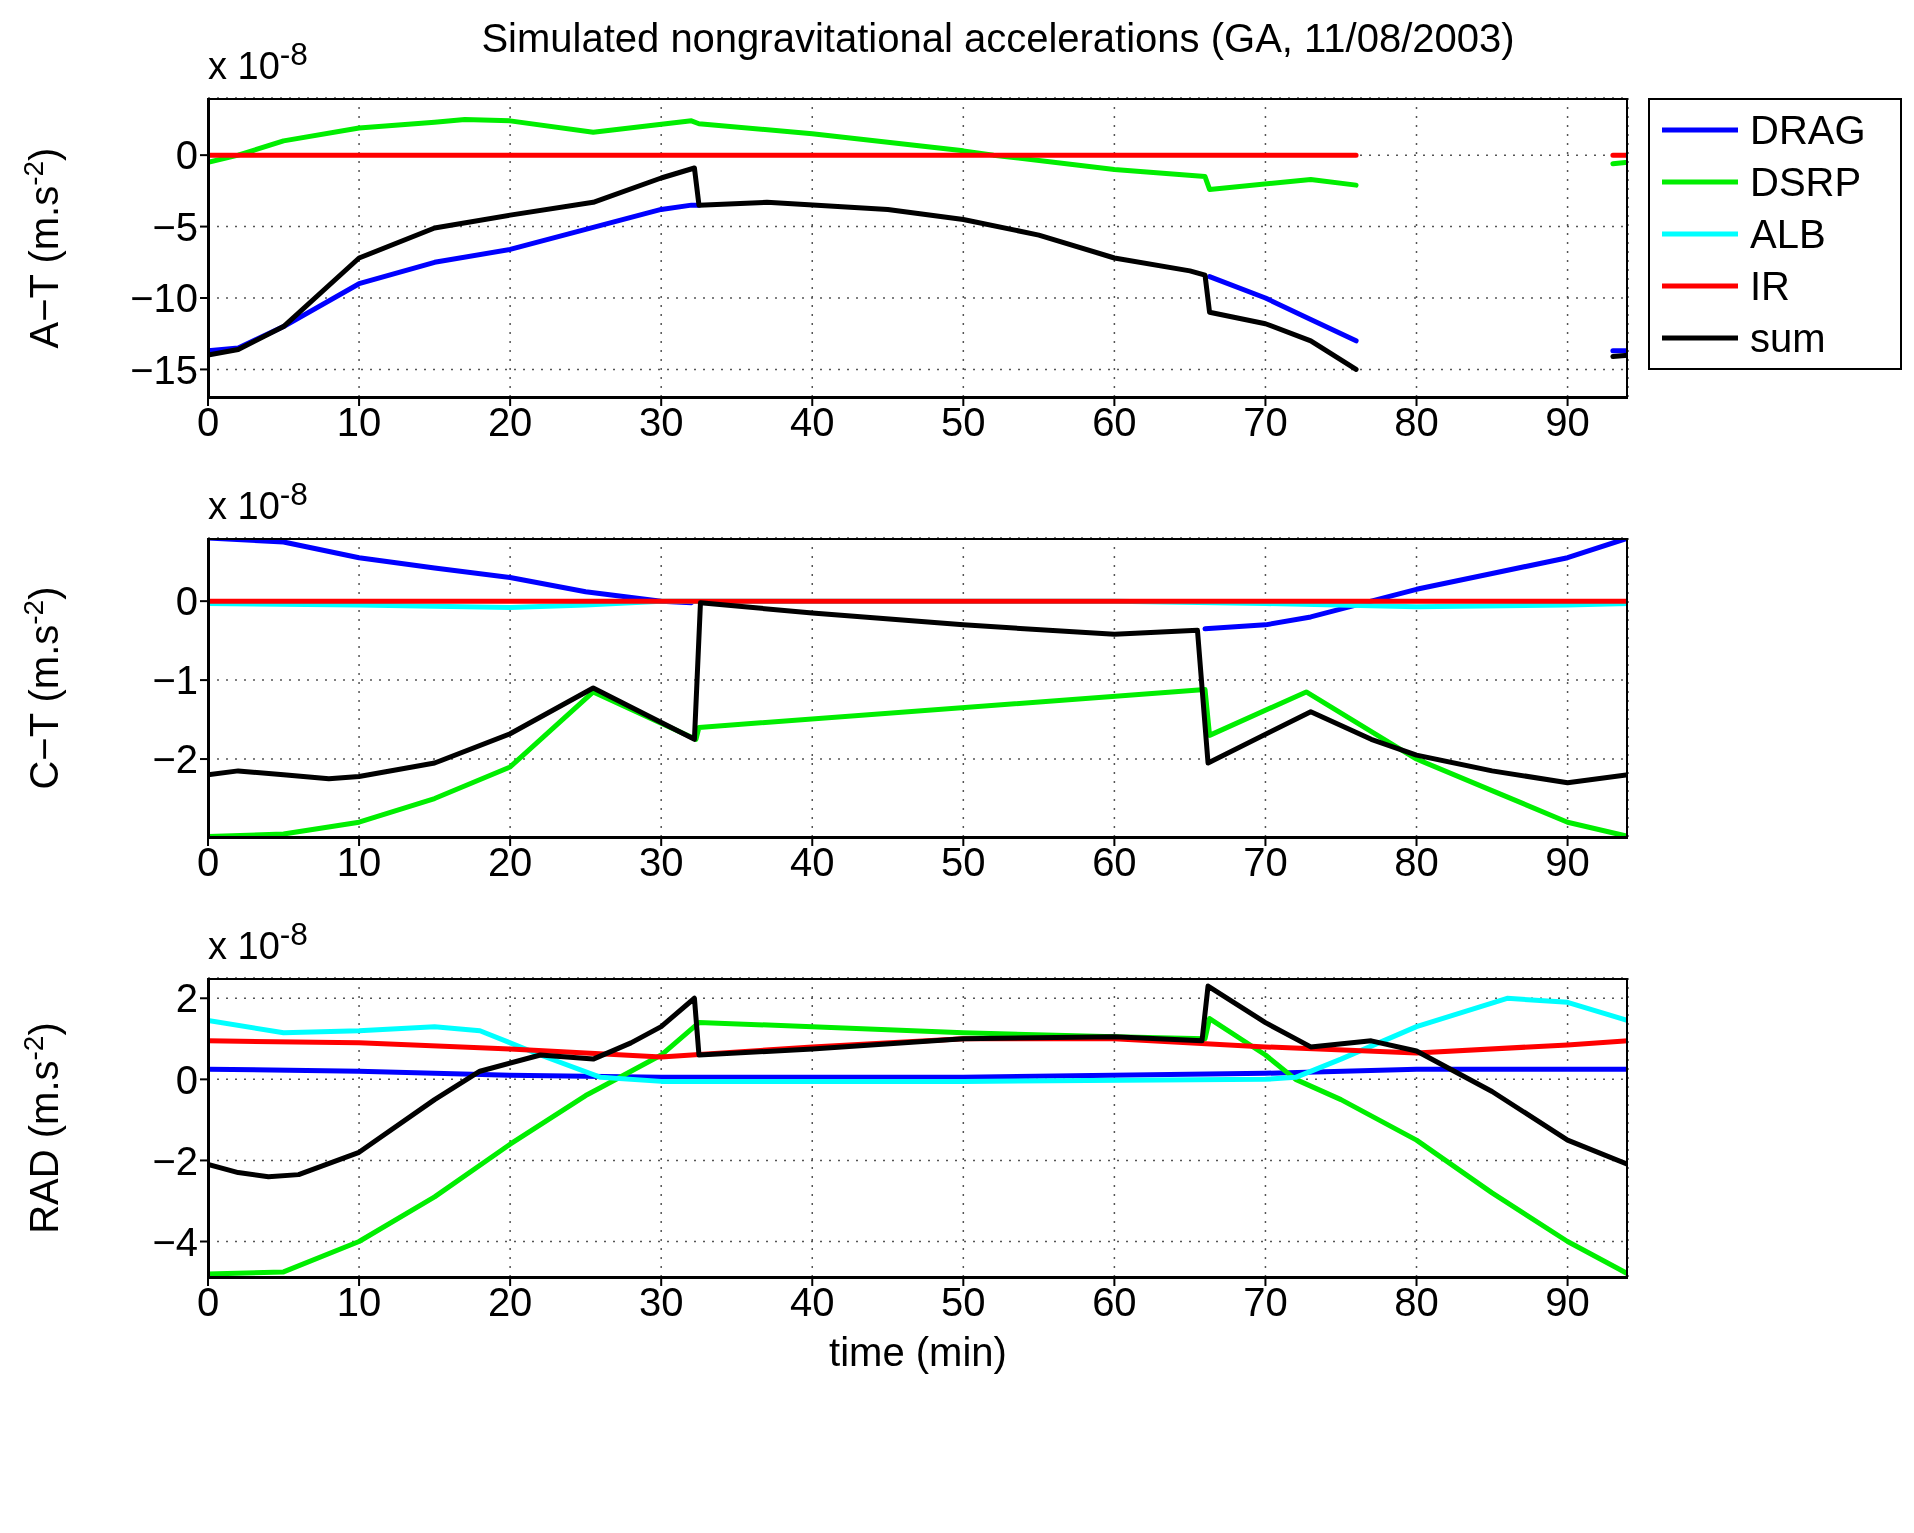 Image resolution: width=1914 pixels, height=1533 pixels. Describe the element at coordinates (164, 298) in the screenshot. I see `y-tick-label: −10` at that location.